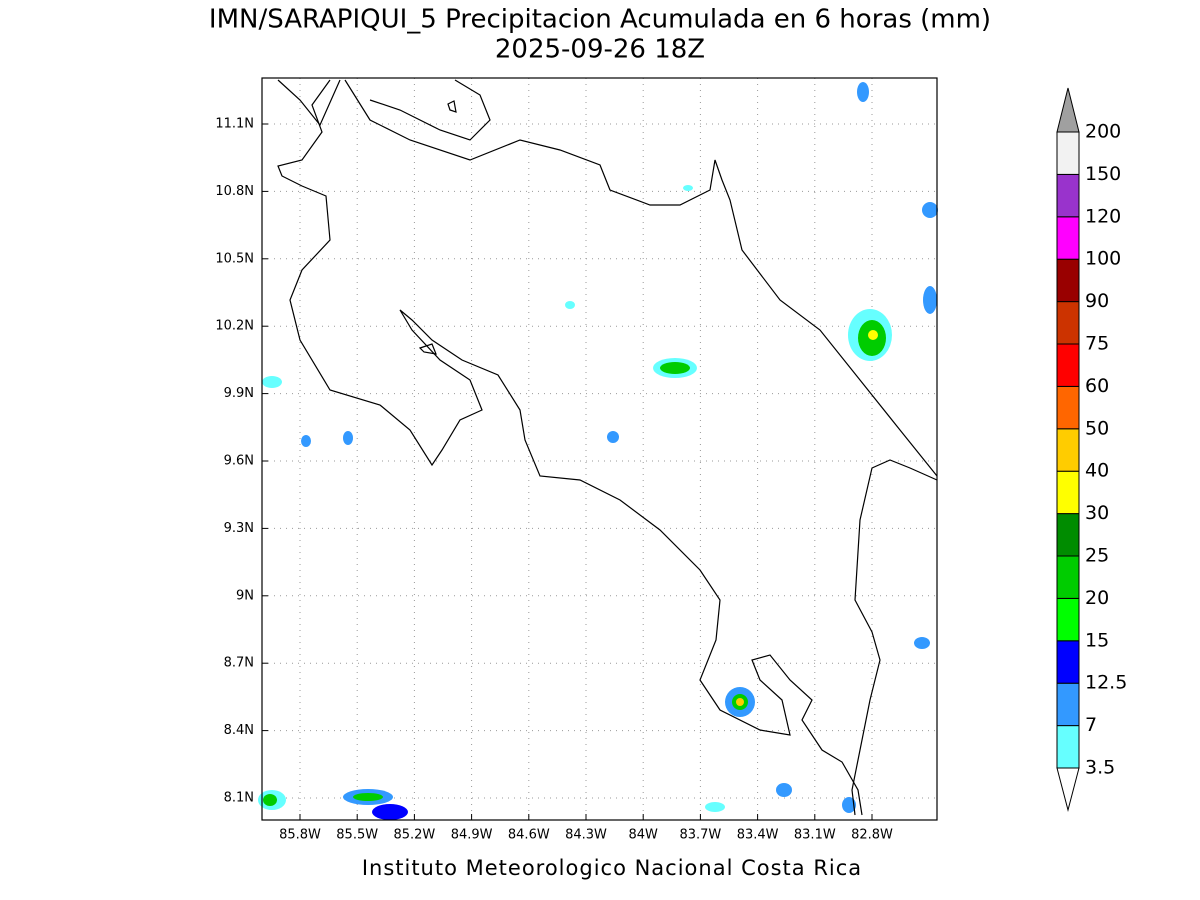 The height and width of the screenshot is (900, 1200). What do you see at coordinates (1106, 683) in the screenshot?
I see `colorbar-label: 12.5` at bounding box center [1106, 683].